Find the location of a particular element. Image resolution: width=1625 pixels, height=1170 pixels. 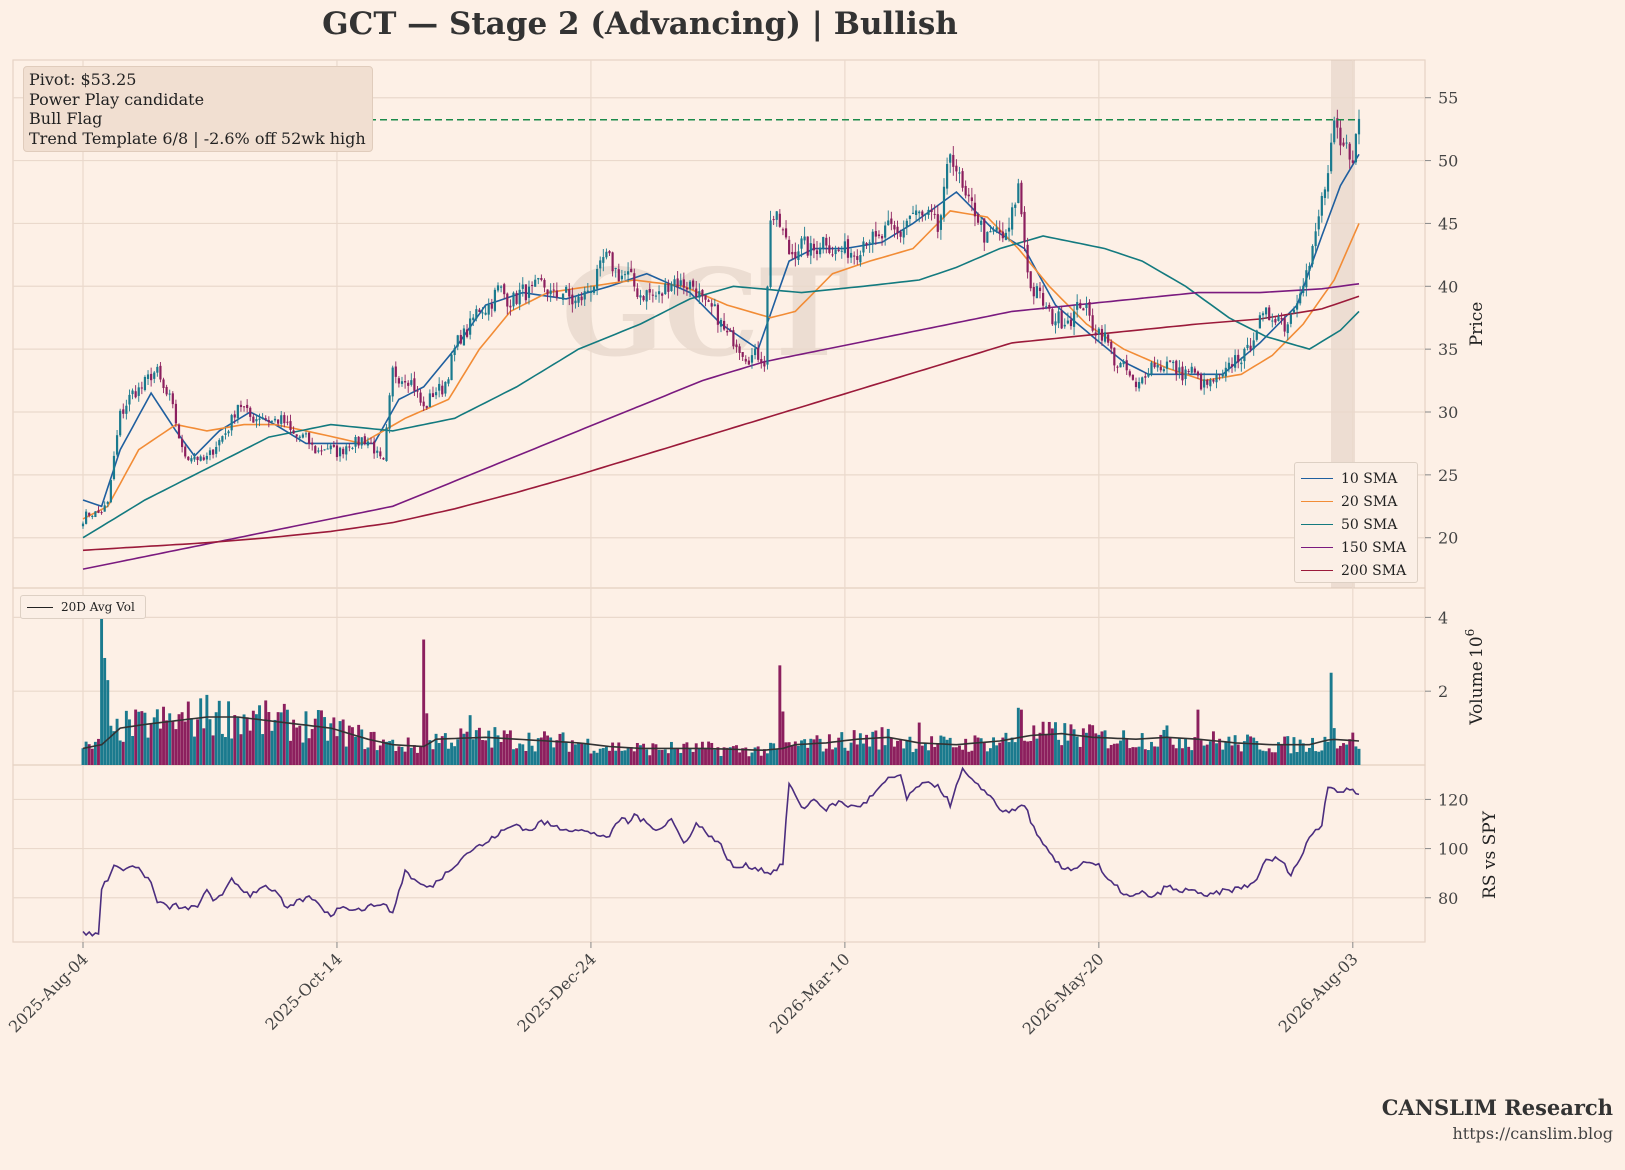

rs-y-axis: 80 100 120 is located at coordinates (1447, 849).